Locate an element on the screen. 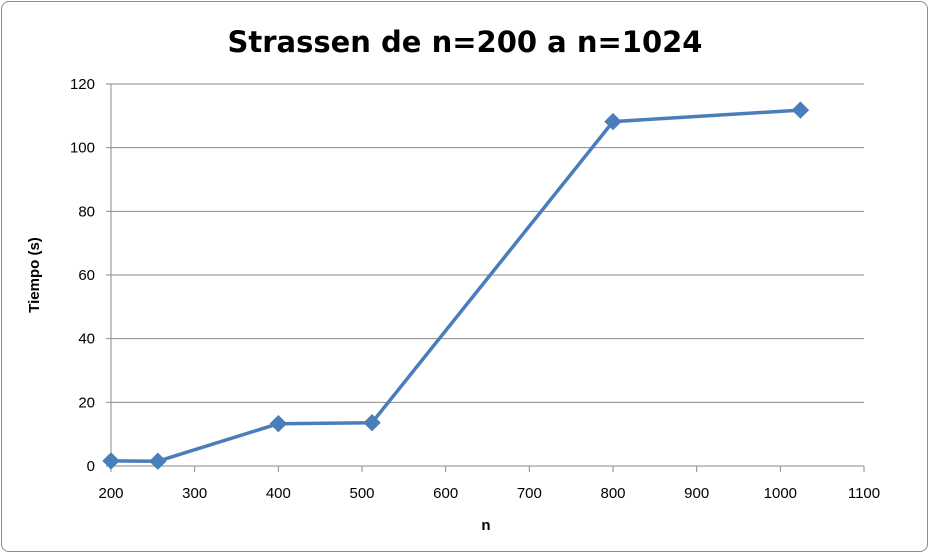 Image resolution: width=931 pixels, height=555 pixels. x-tick-label-900: 900 is located at coordinates (696, 493).